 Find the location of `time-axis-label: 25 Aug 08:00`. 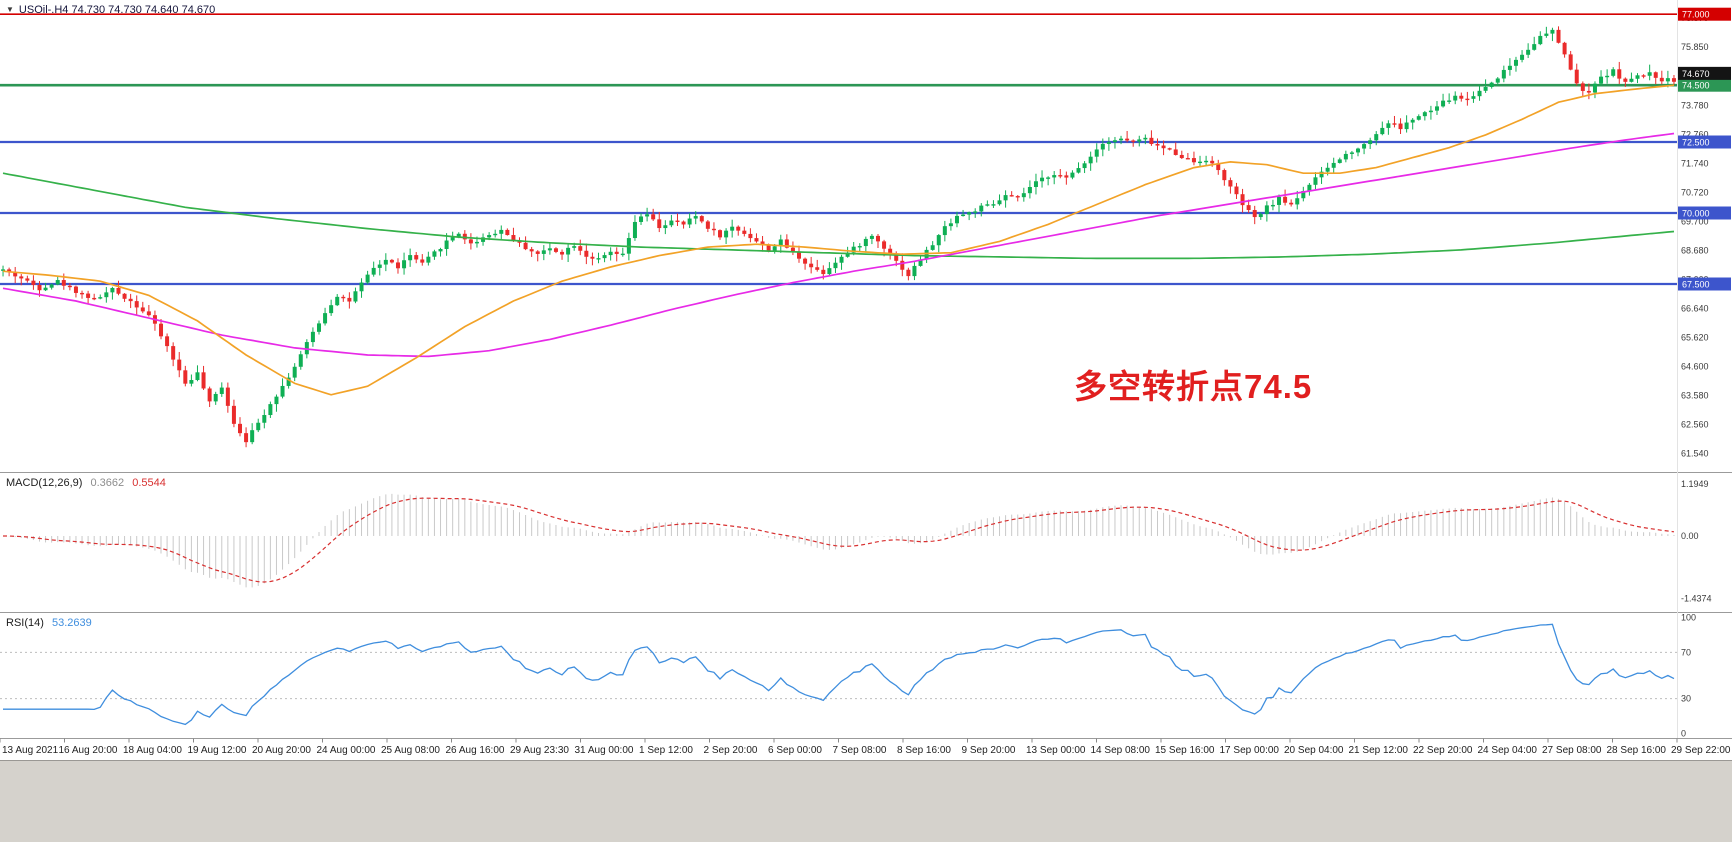

time-axis-label: 25 Aug 08:00 is located at coordinates (410, 750).